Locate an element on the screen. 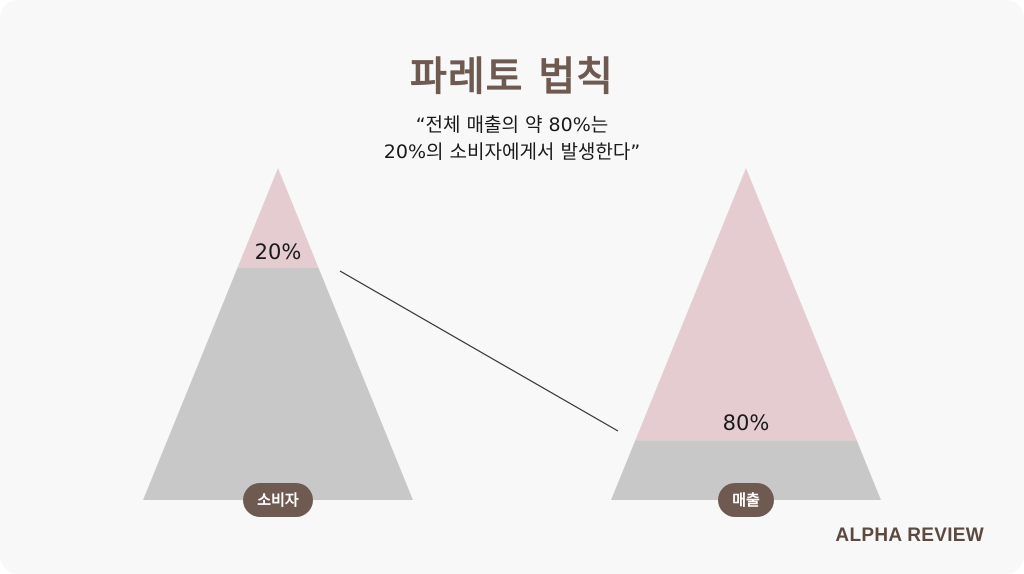  left-pyramid-top-segment is located at coordinates (278, 218).